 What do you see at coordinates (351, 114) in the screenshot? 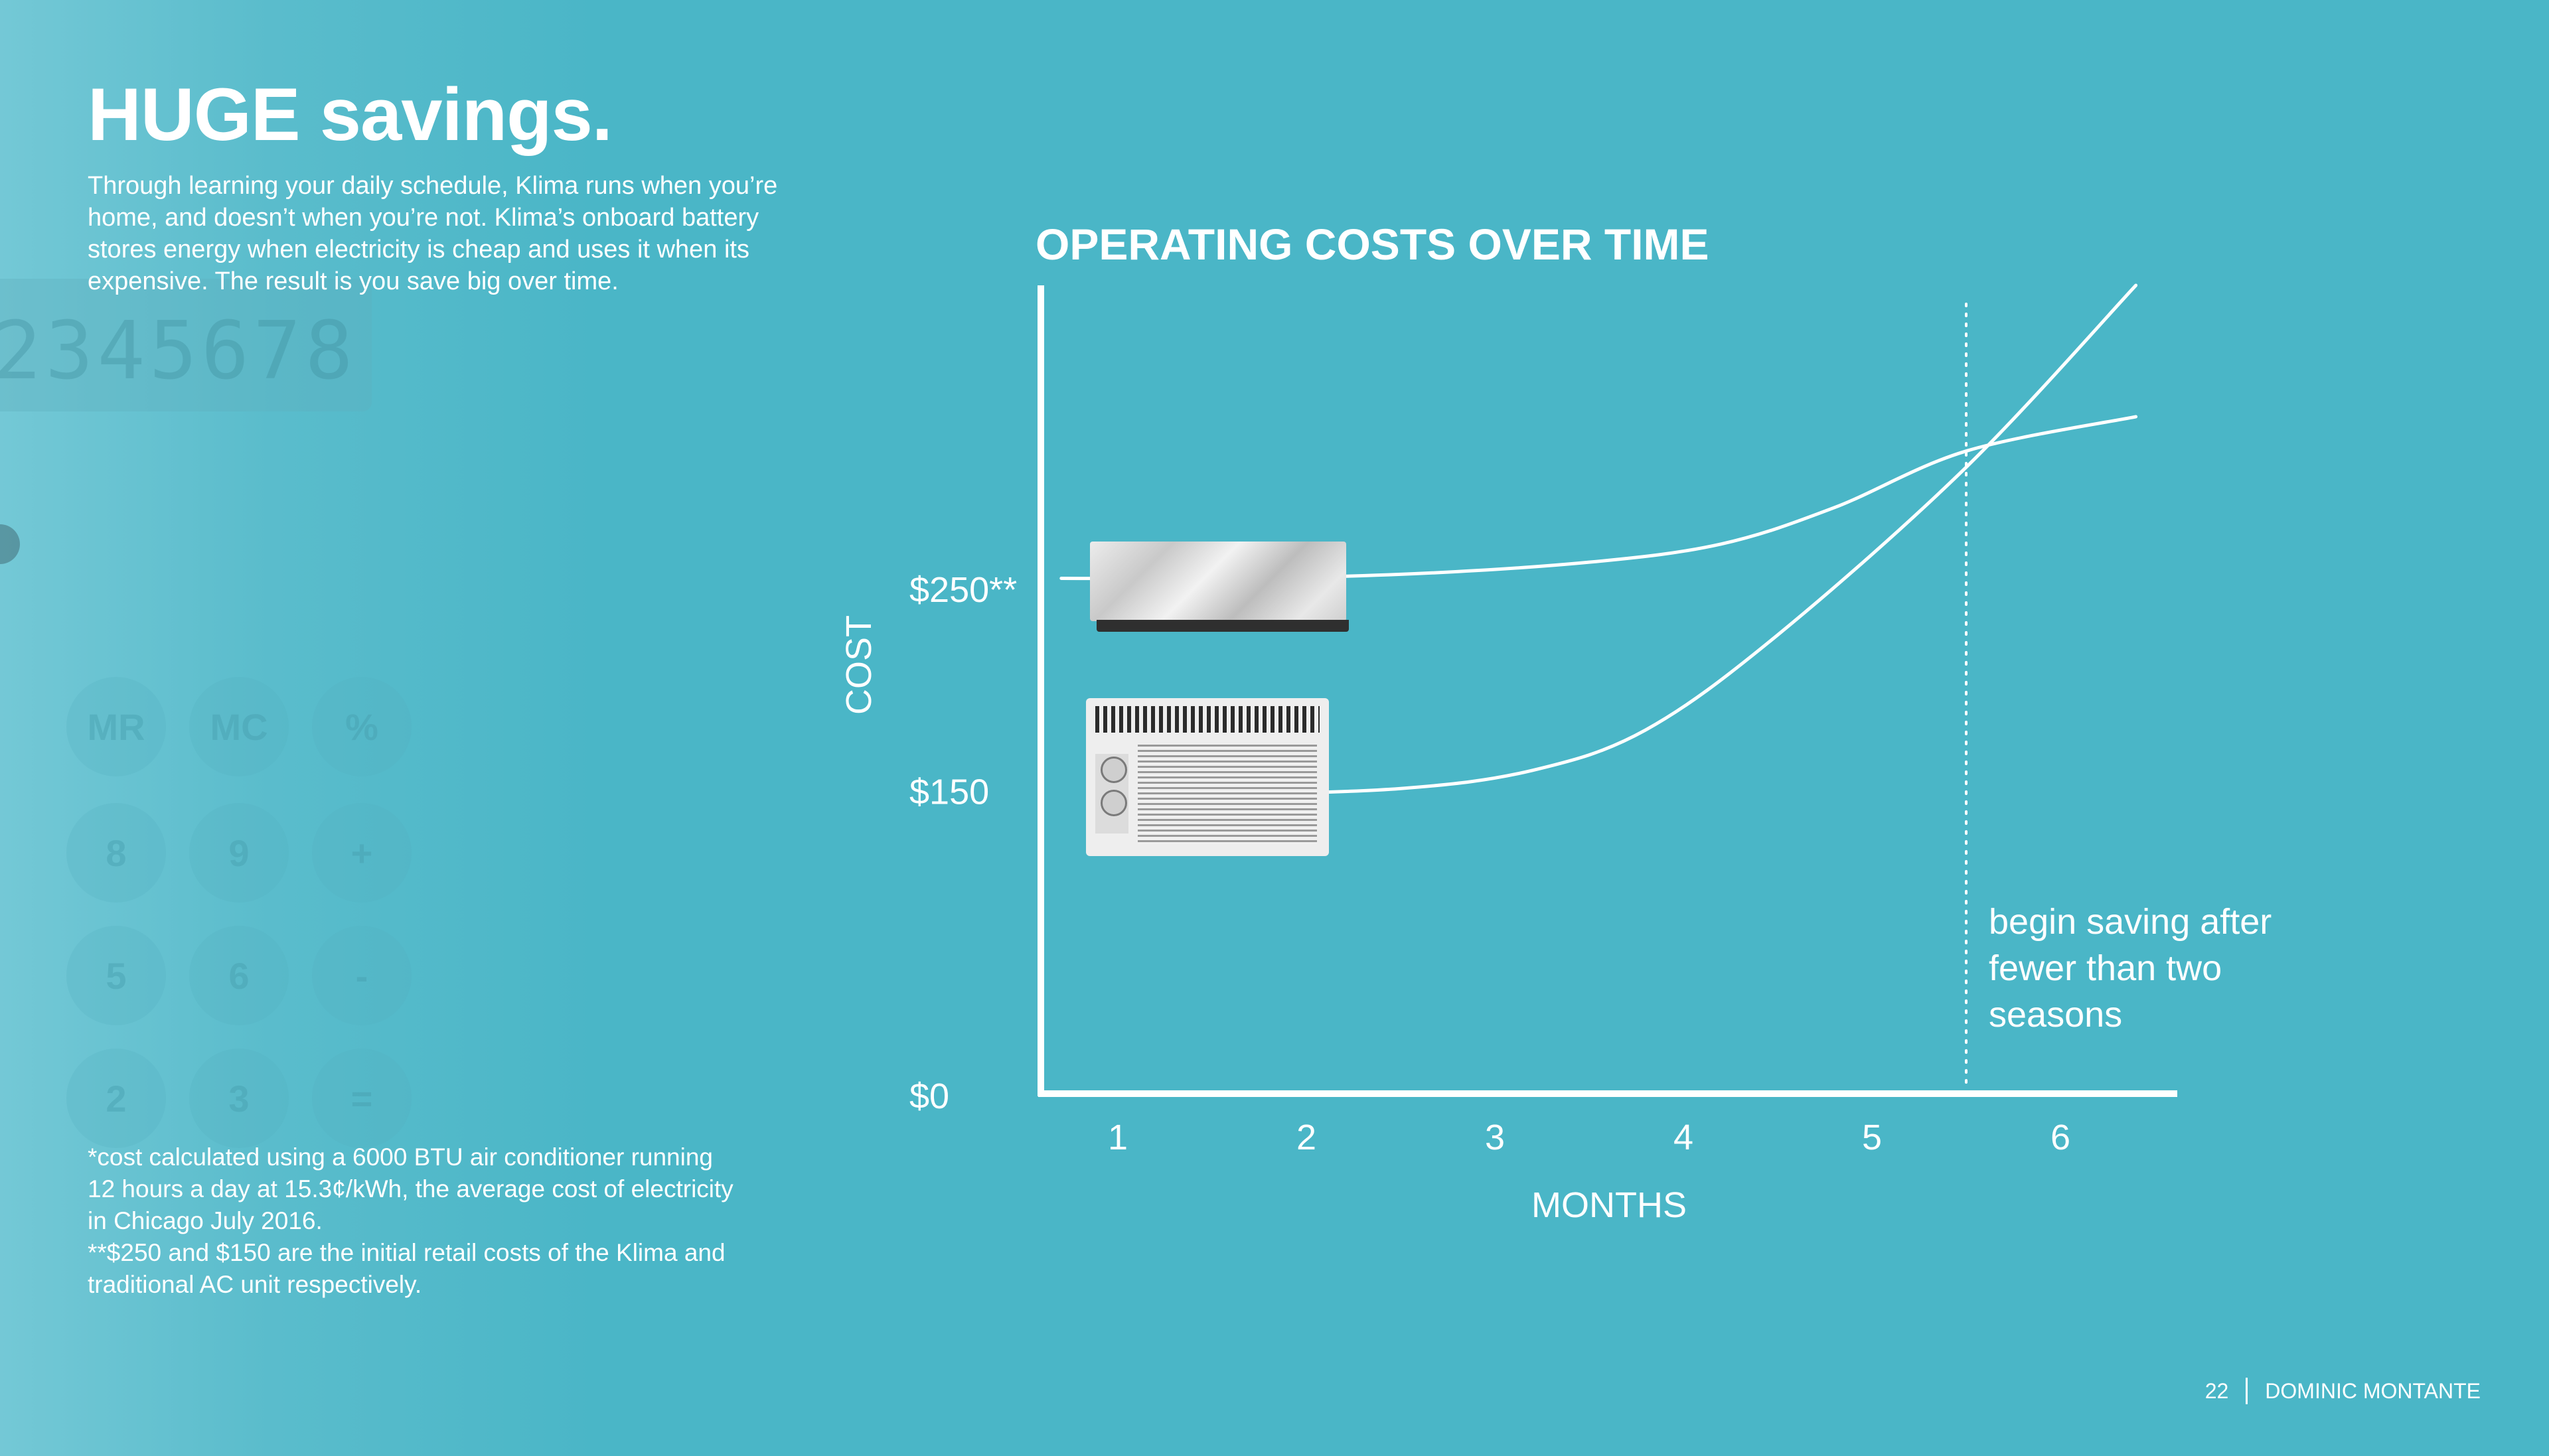
I see `slide-title: HUGE savings.` at bounding box center [351, 114].